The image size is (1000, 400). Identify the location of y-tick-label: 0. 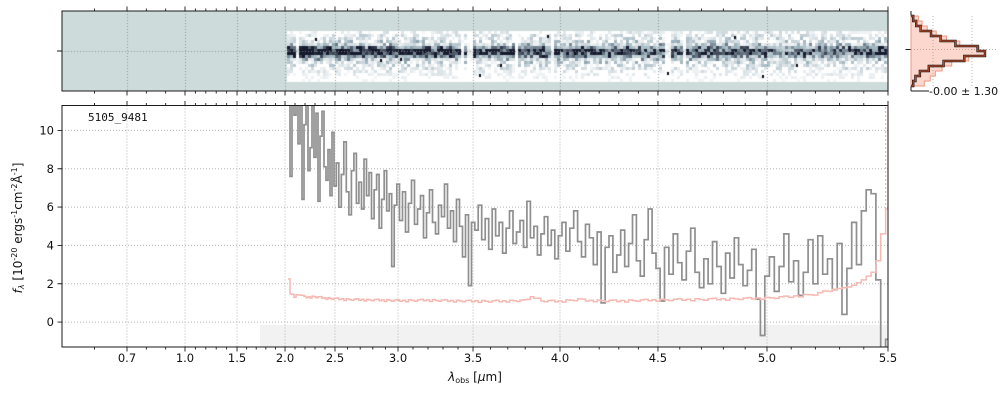
(50, 322).